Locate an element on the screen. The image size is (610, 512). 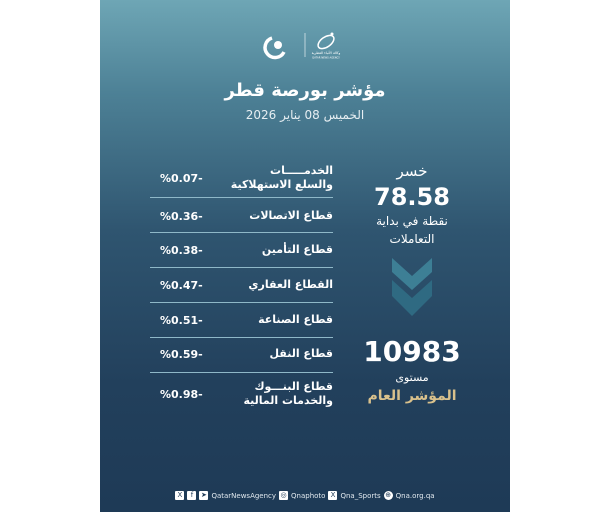
sector-name: قطاع الصناعة is located at coordinates (295, 319).